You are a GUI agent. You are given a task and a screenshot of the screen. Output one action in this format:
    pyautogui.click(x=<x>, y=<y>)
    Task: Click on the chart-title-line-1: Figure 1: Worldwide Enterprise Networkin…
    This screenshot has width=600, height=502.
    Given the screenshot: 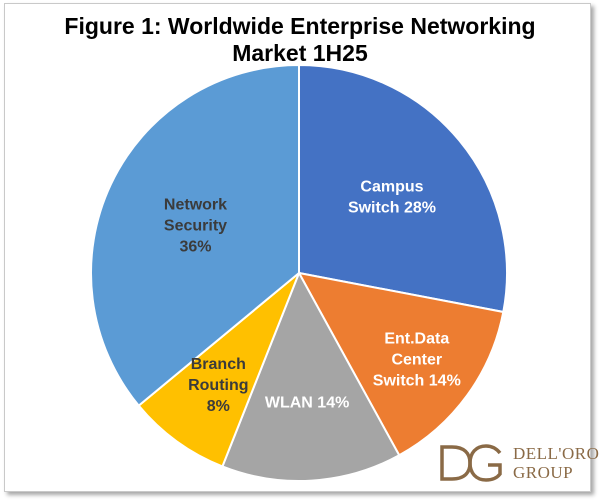 What is the action you would take?
    pyautogui.click(x=300, y=26)
    